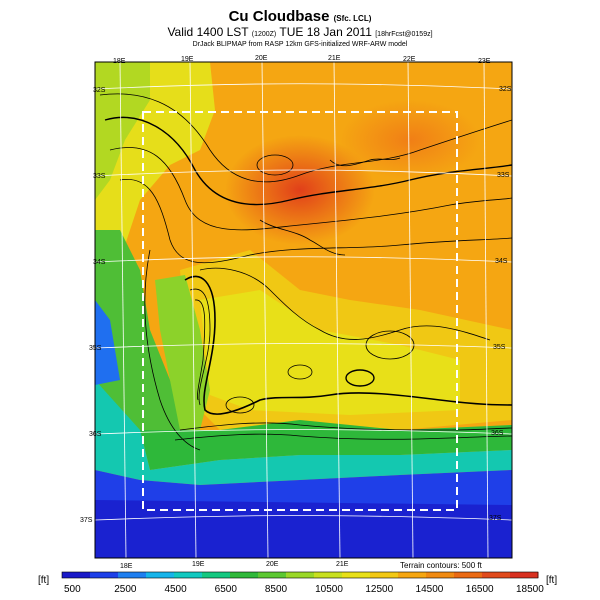  I want to click on parallel-37s, so click(303, 518).